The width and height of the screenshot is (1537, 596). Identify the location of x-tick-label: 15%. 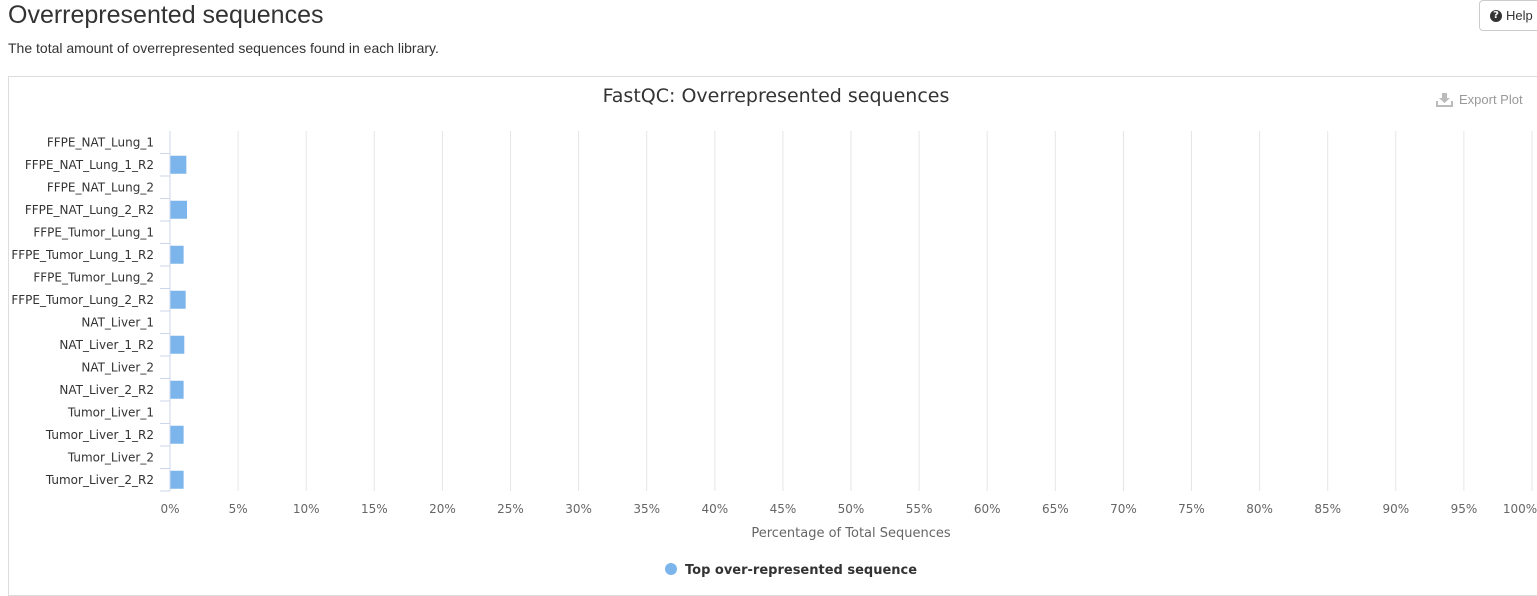
(374, 509).